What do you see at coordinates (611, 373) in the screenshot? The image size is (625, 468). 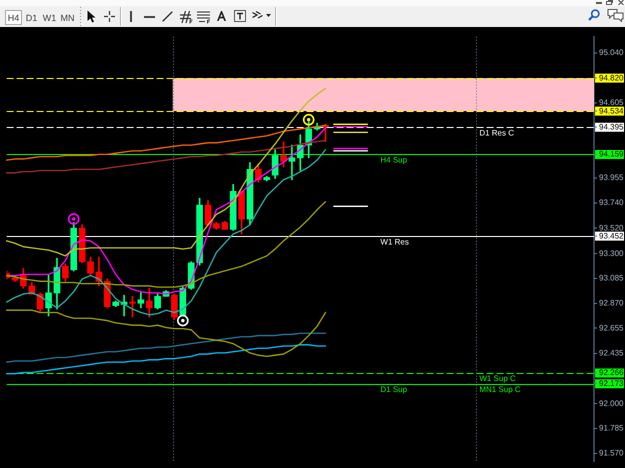 I see `y-tick-label: 92.266` at bounding box center [611, 373].